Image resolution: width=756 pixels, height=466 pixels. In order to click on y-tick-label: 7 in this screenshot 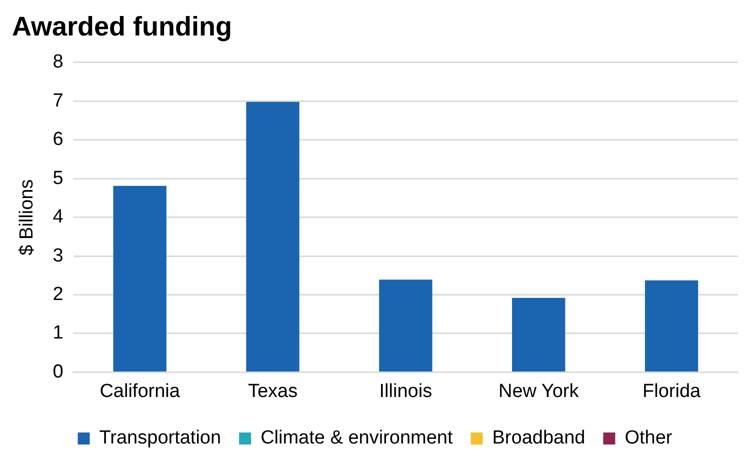, I will do `click(58, 101)`.